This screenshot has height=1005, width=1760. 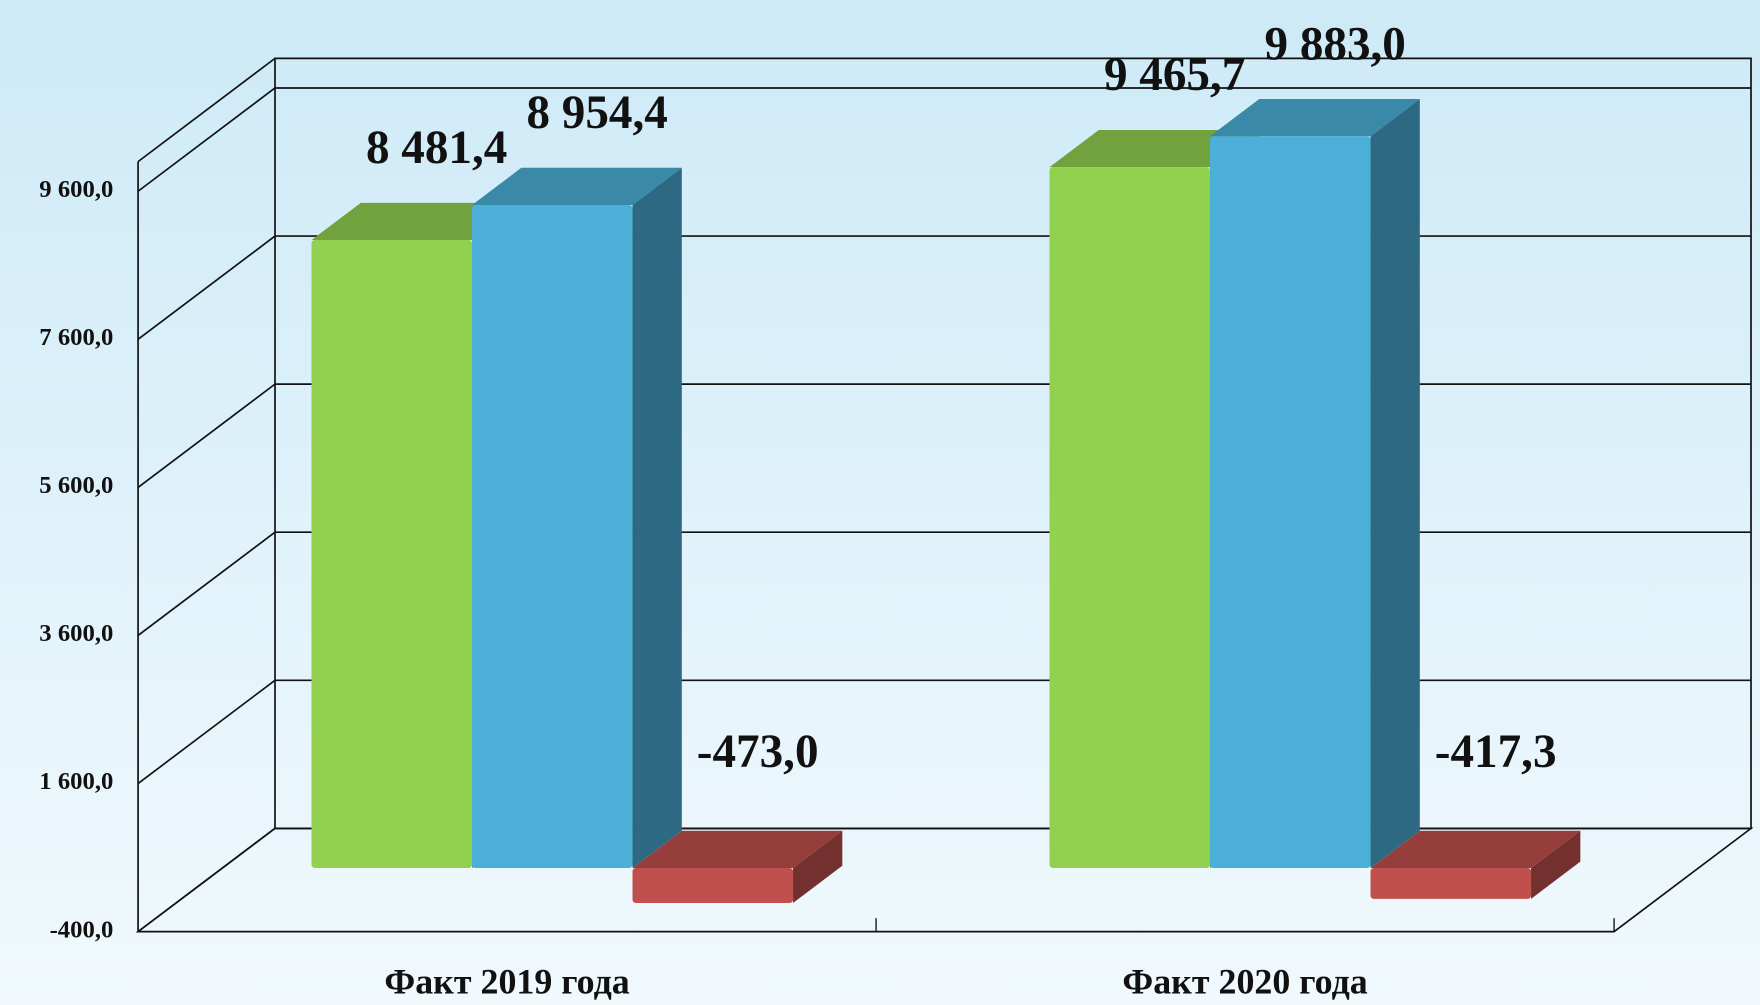 What do you see at coordinates (1334, 44) in the screenshot?
I see `value-label: 9 883,0` at bounding box center [1334, 44].